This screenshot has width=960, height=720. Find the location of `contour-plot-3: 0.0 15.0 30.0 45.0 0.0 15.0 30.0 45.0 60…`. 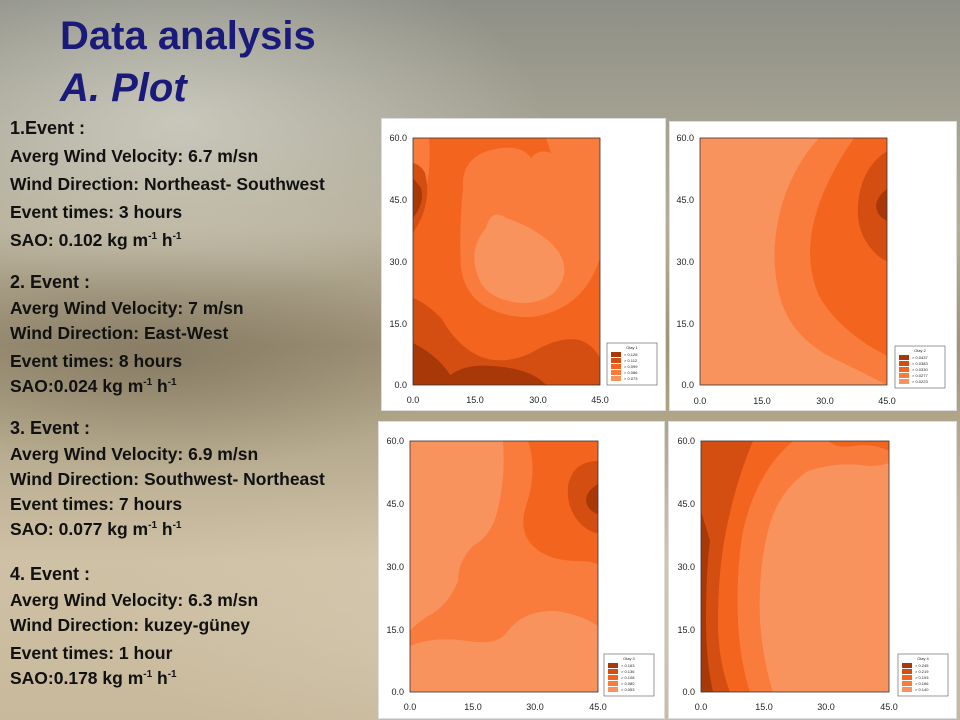

contour-plot-3: 0.0 15.0 30.0 45.0 0.0 15.0 30.0 45.0 60… is located at coordinates (521, 570).